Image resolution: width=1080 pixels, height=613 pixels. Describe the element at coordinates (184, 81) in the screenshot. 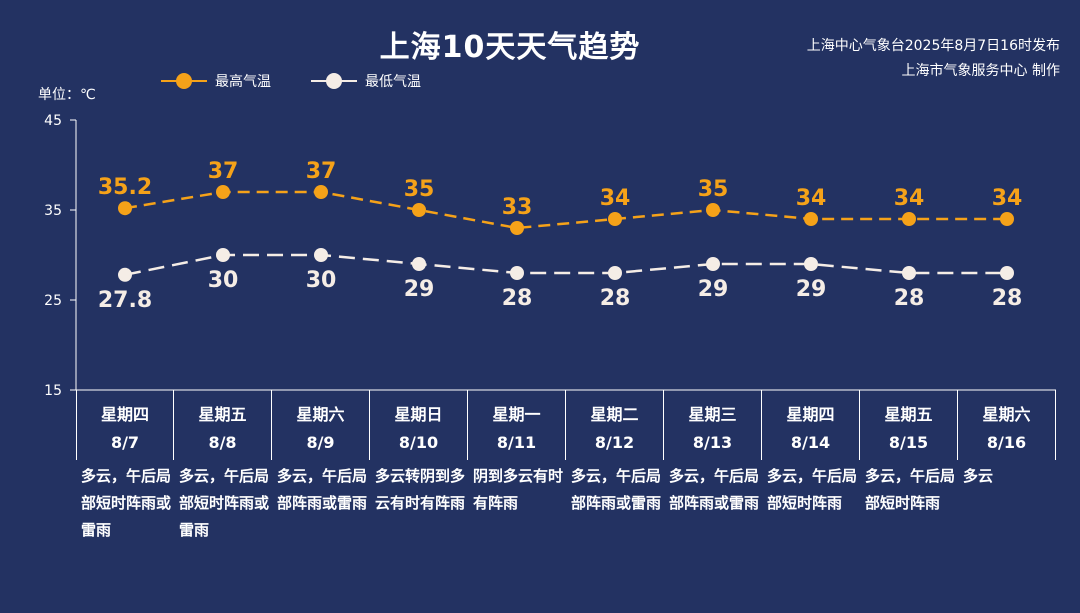

I see `legend-marker-high` at that location.